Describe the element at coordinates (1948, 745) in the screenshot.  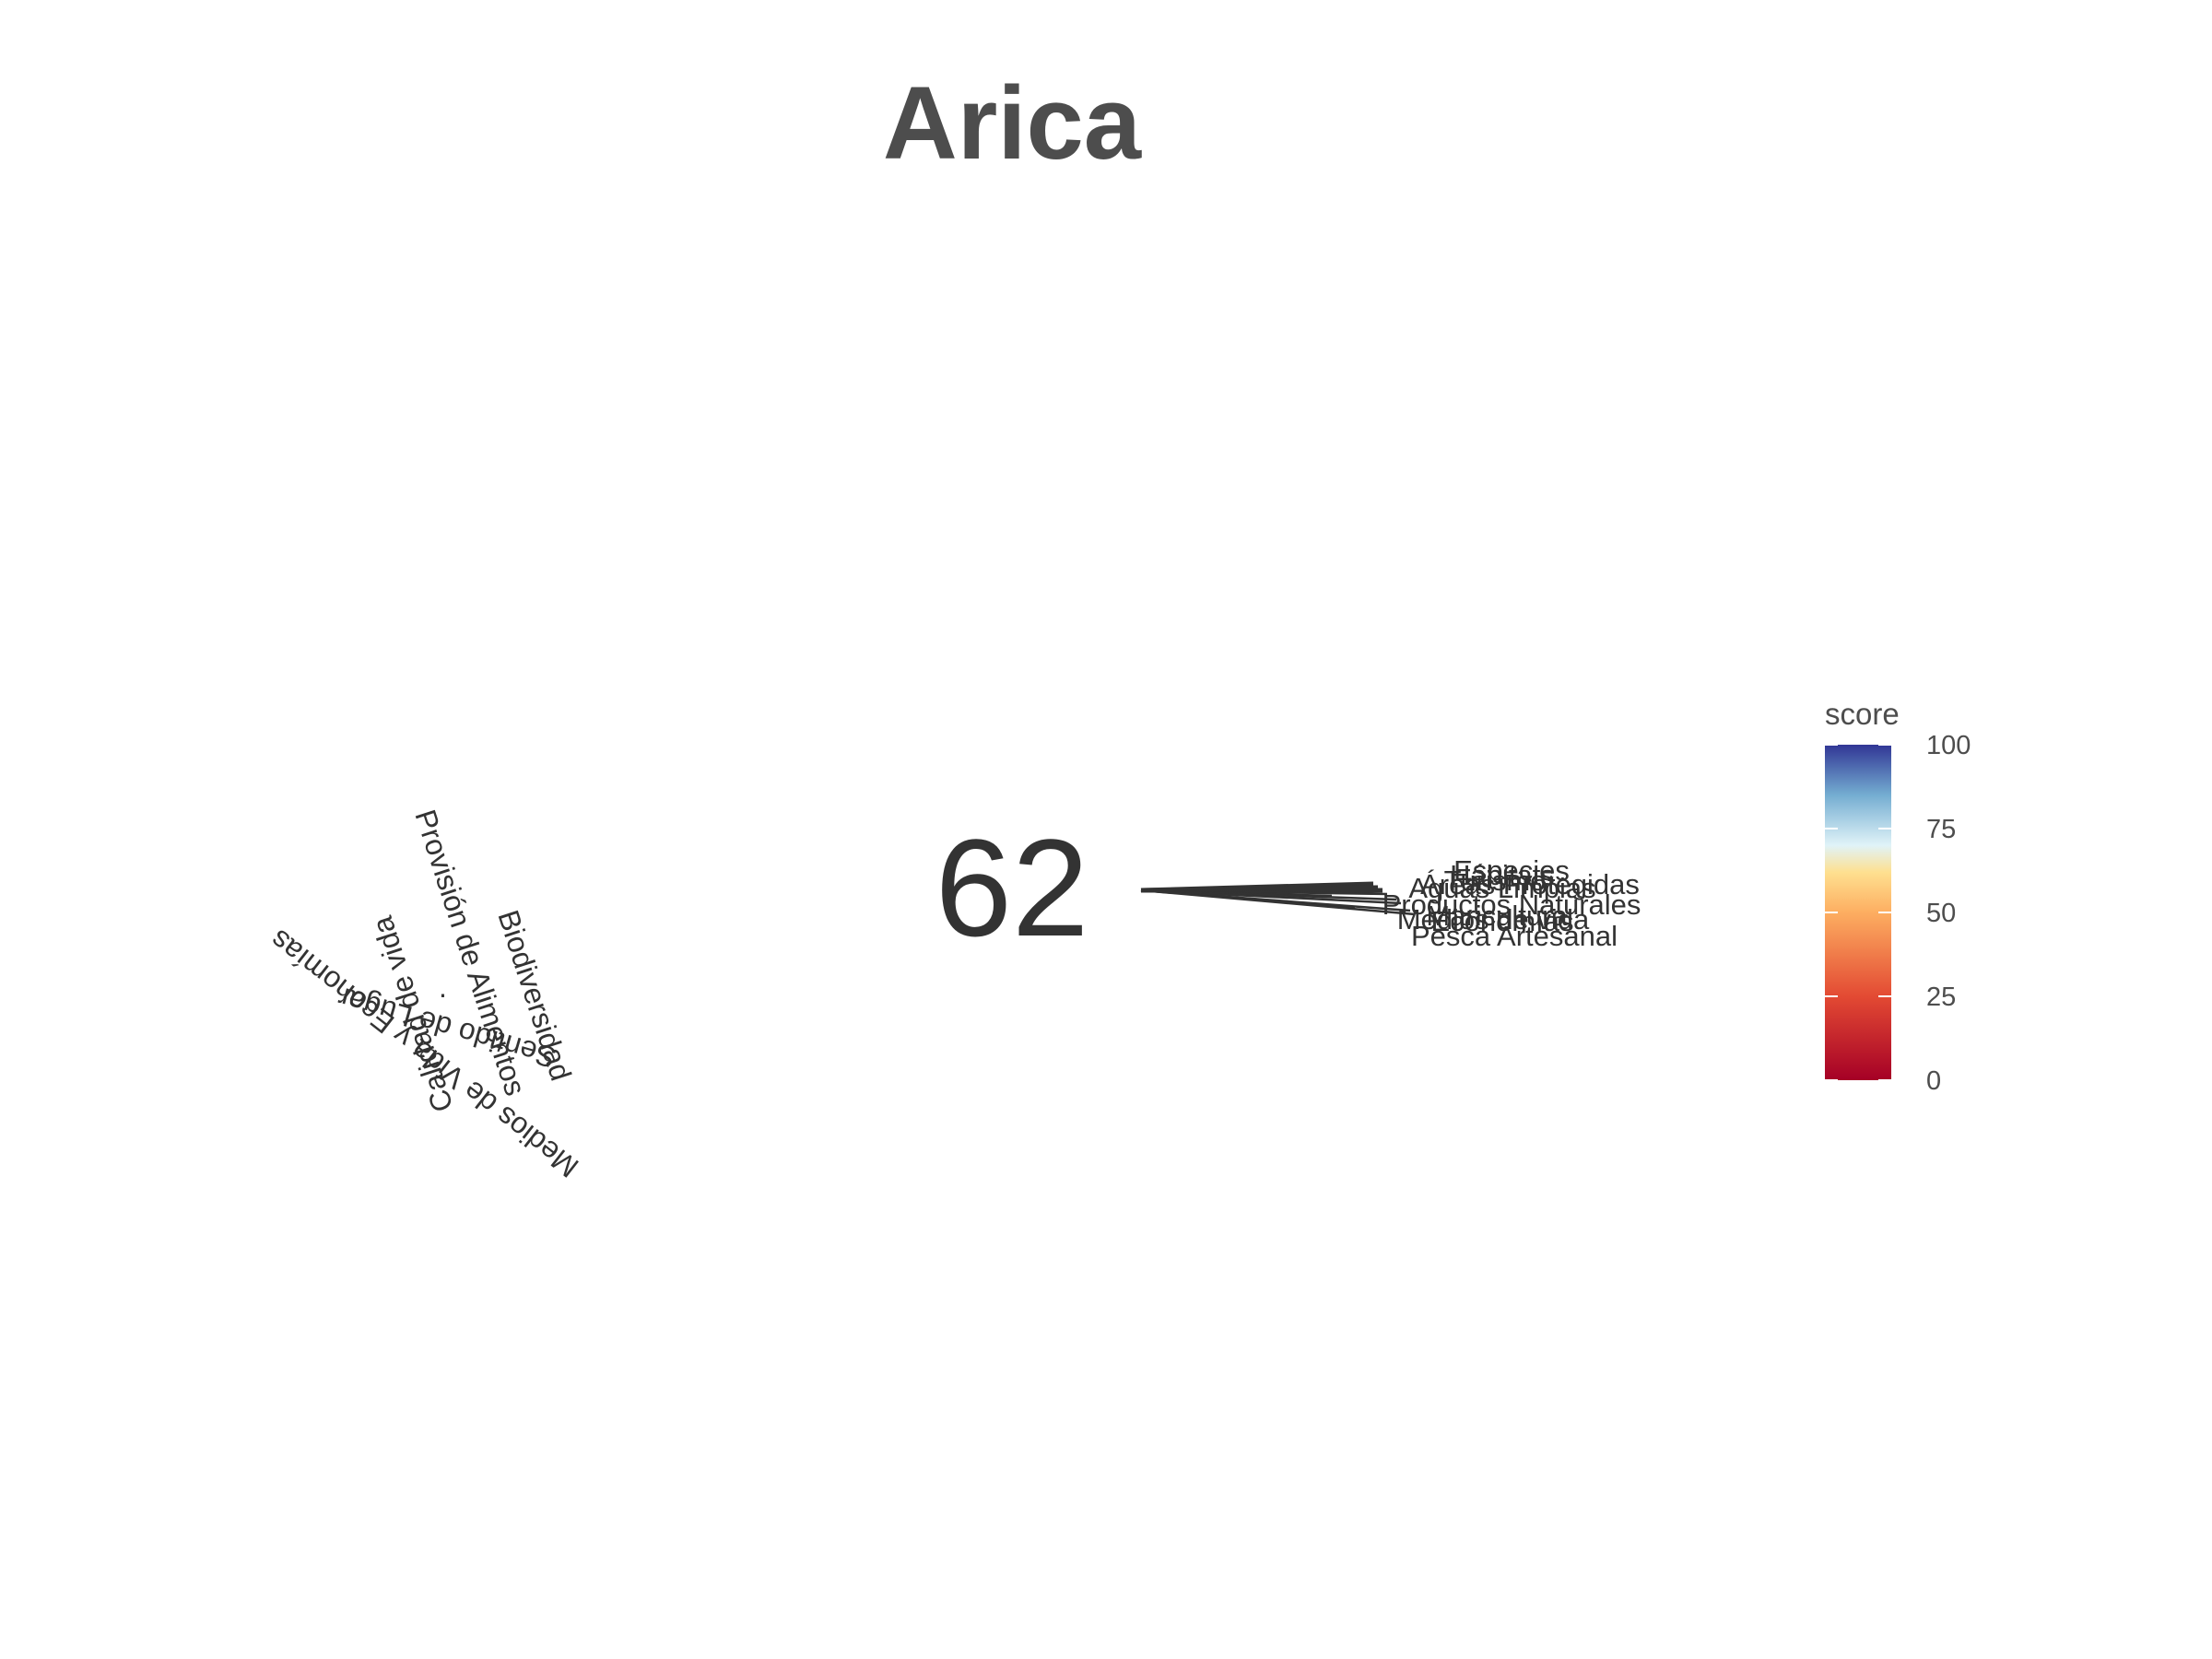
I see `legend-tick-label: 100` at that location.